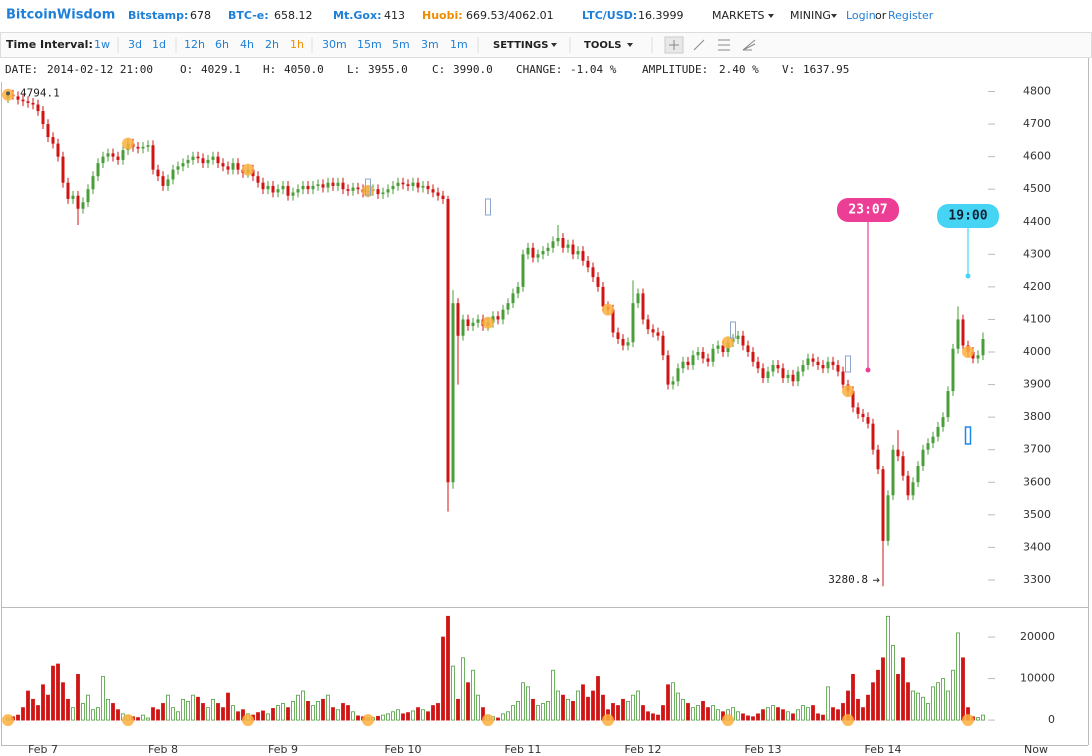 The height and width of the screenshot is (756, 1092). Describe the element at coordinates (609, 15) in the screenshot. I see `ticker-name: LTC/USD:` at that location.